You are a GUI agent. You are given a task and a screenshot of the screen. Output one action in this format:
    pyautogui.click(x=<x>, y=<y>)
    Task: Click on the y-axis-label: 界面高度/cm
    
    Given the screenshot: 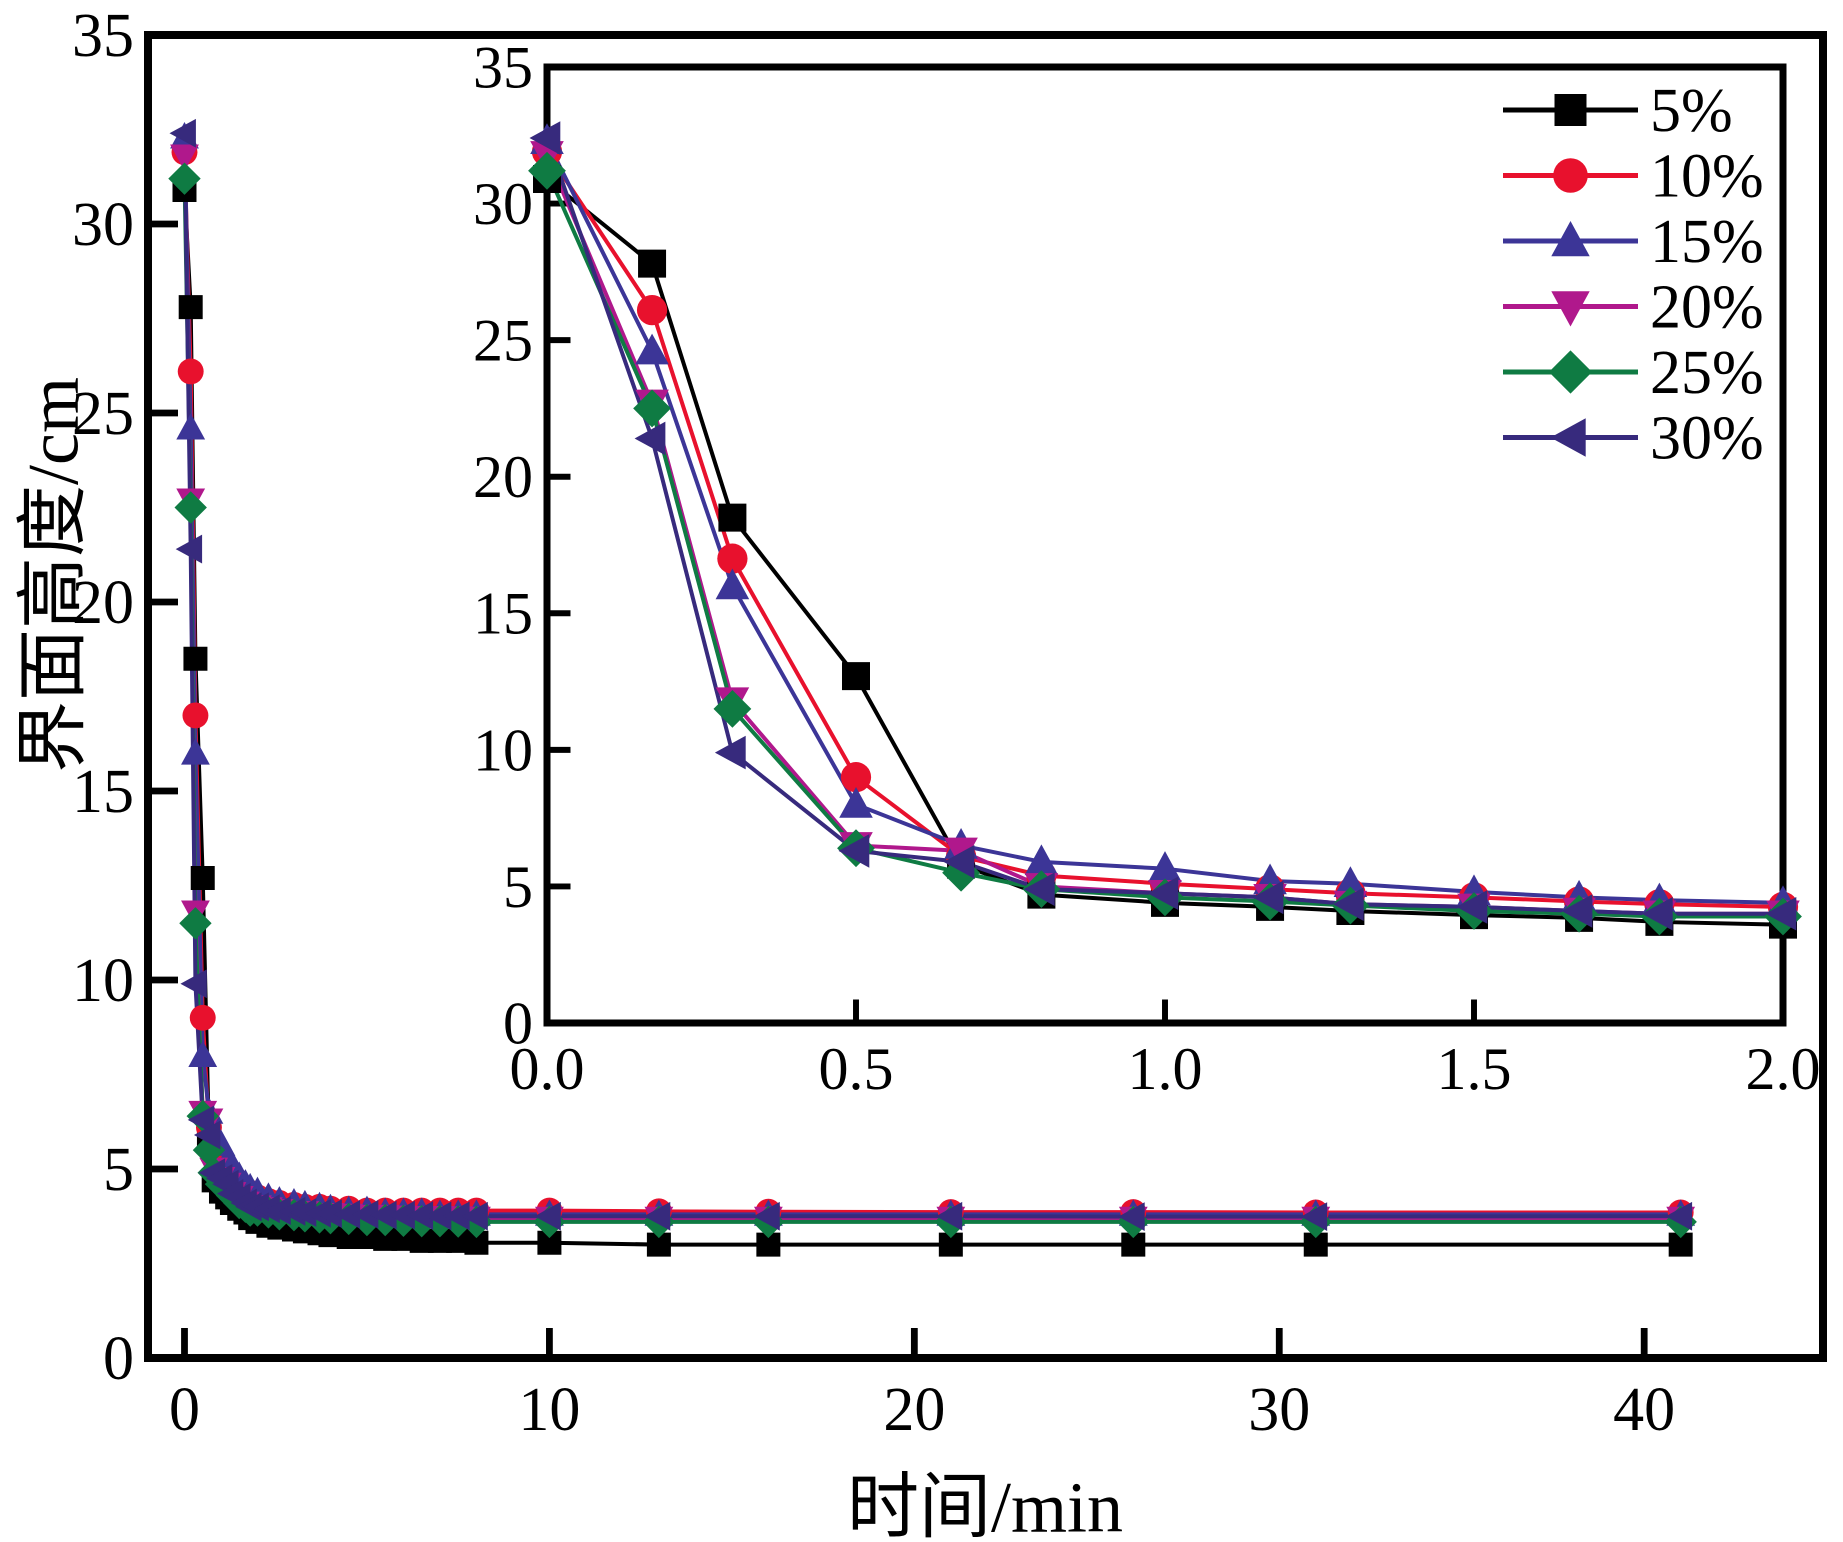 What is the action you would take?
    pyautogui.click(x=53, y=575)
    